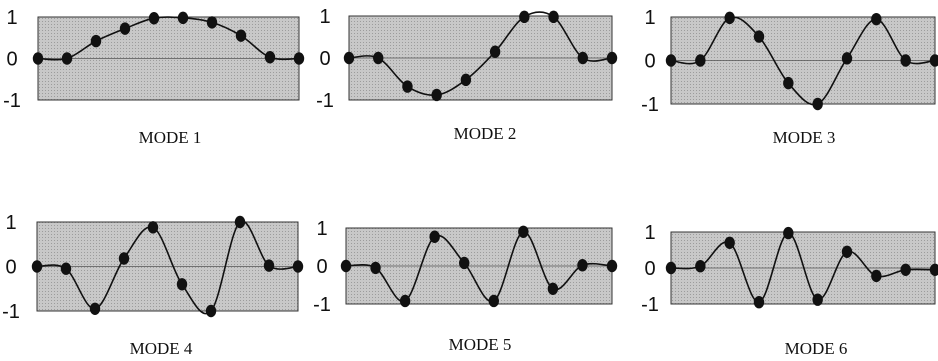 This screenshot has width=938, height=361. What do you see at coordinates (161, 348) in the screenshot?
I see `mode-label: MODE 4` at bounding box center [161, 348].